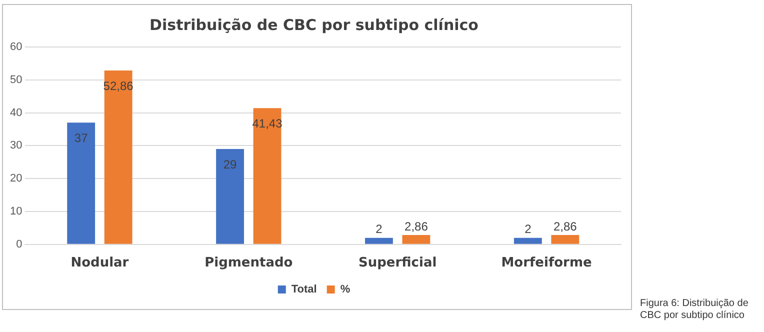 The image size is (764, 332). Describe the element at coordinates (16, 80) in the screenshot. I see `y-tick-label: 50` at that location.